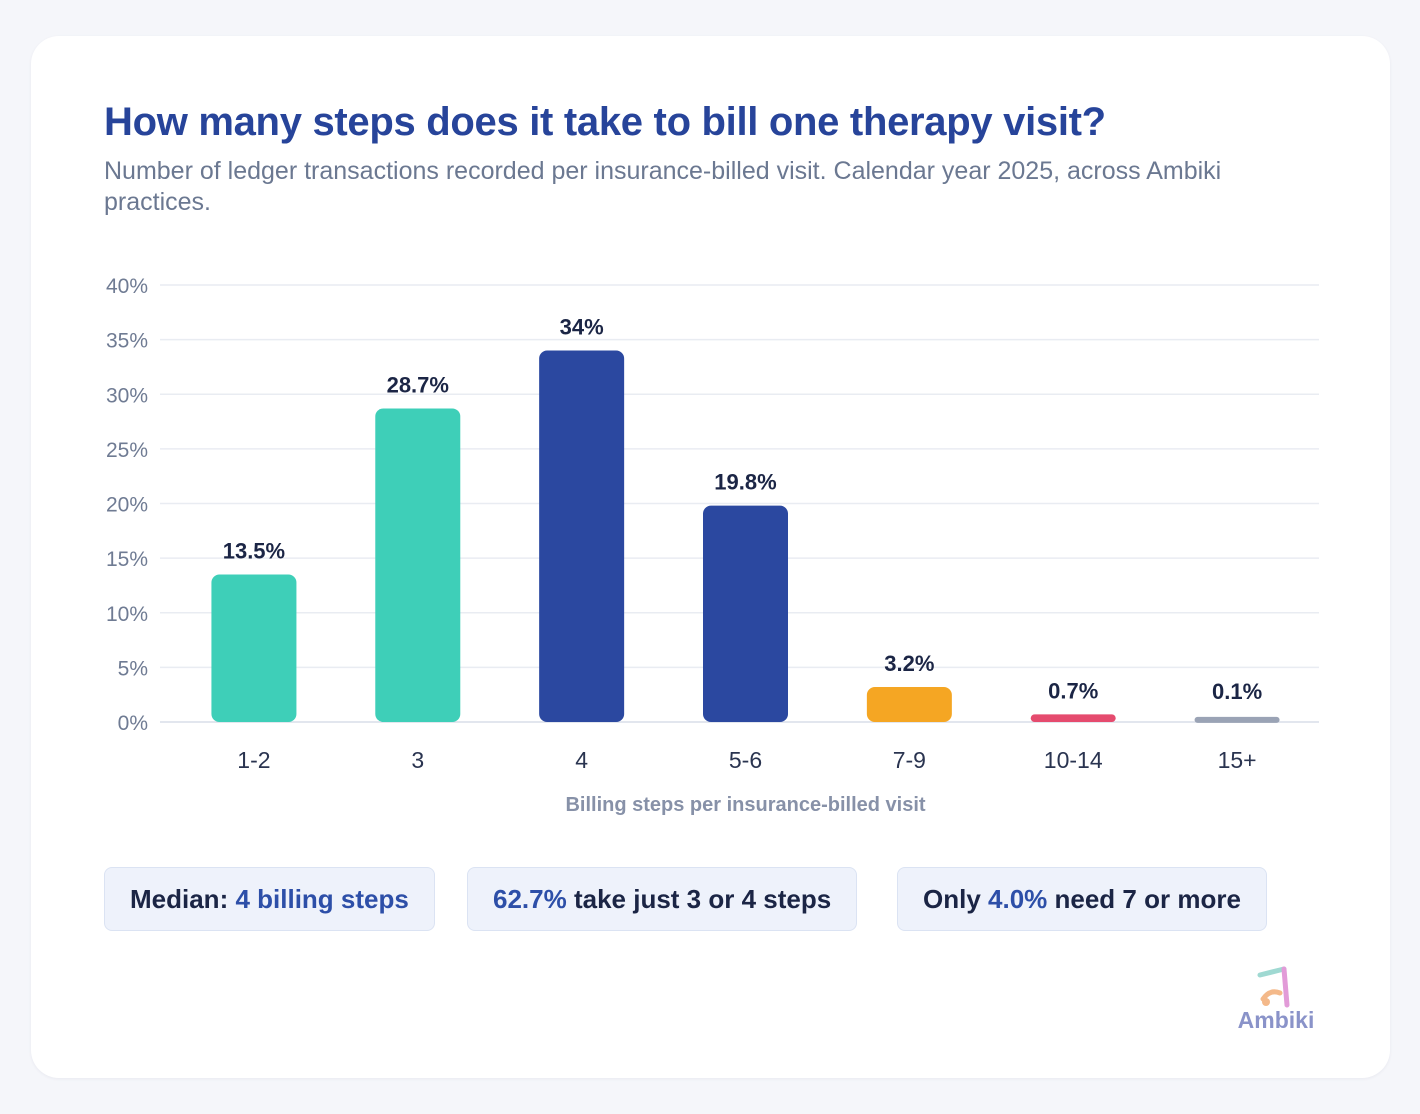  I want to click on callout-median: Median: 4 billing steps, so click(269, 899).